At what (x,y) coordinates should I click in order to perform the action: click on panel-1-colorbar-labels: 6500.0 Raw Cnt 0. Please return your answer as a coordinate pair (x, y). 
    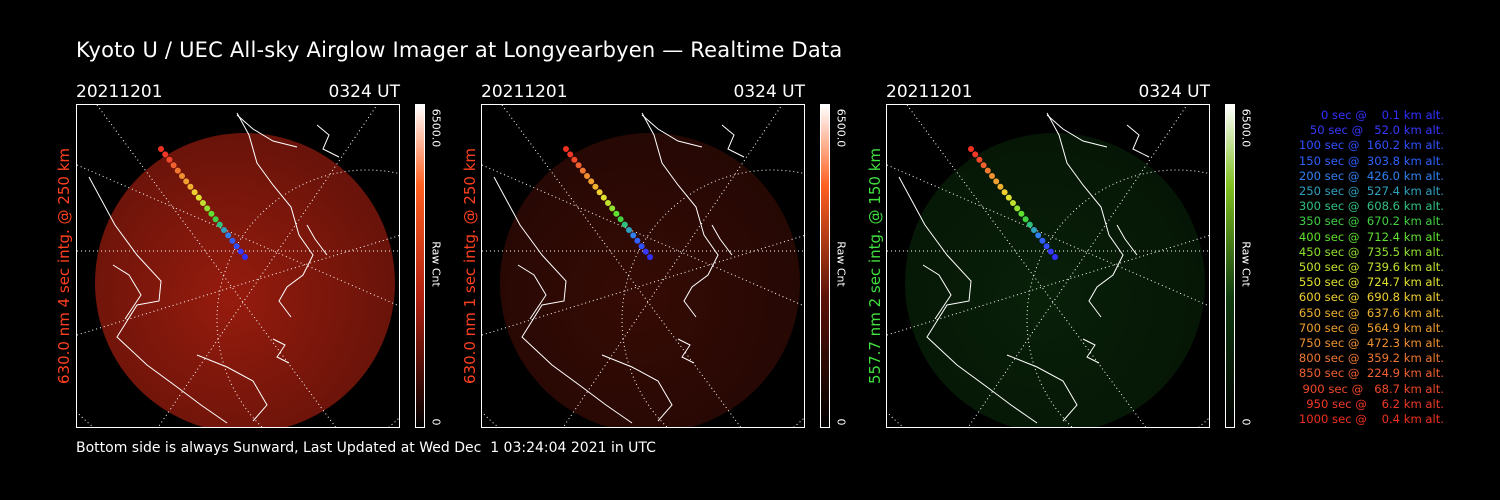
    Looking at the image, I should click on (436, 266).